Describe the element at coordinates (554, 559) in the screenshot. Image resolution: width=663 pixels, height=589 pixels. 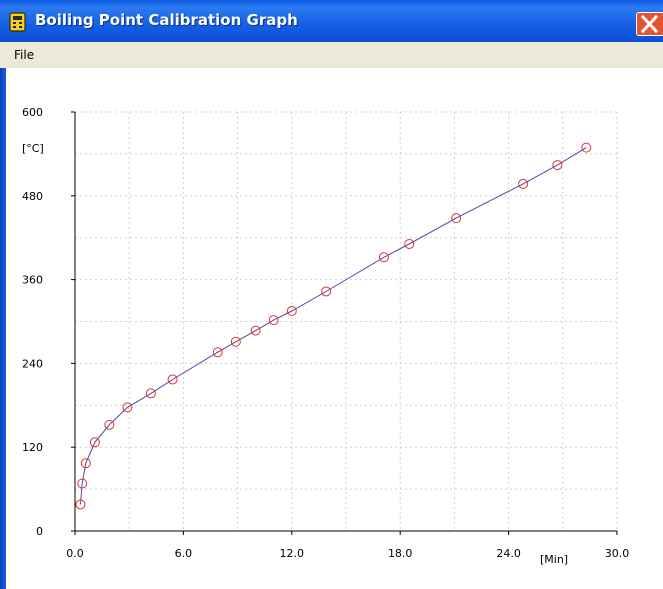
I see `x-axis-label: [Min]` at that location.